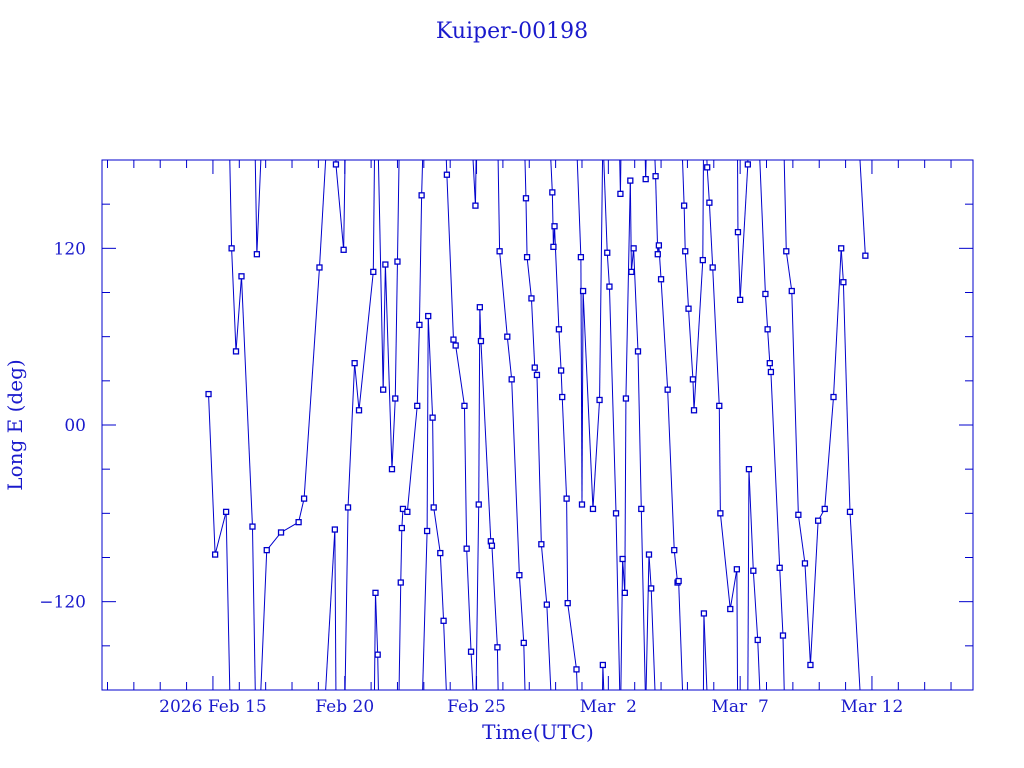 The image size is (1024, 768). What do you see at coordinates (739, 707) in the screenshot?
I see `x-tick-label: Mar 7` at bounding box center [739, 707].